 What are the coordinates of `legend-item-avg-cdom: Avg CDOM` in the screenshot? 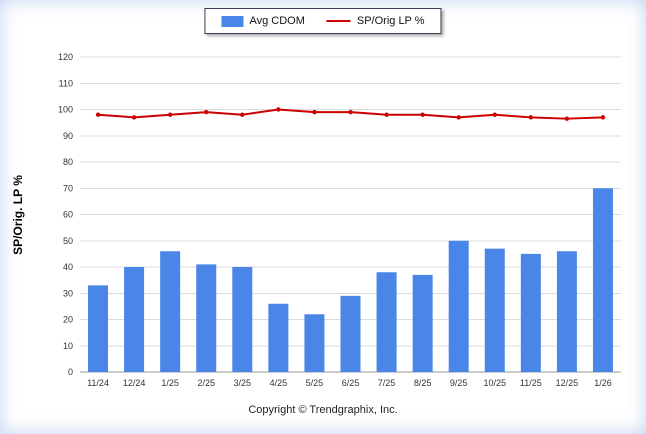 It's located at (263, 21).